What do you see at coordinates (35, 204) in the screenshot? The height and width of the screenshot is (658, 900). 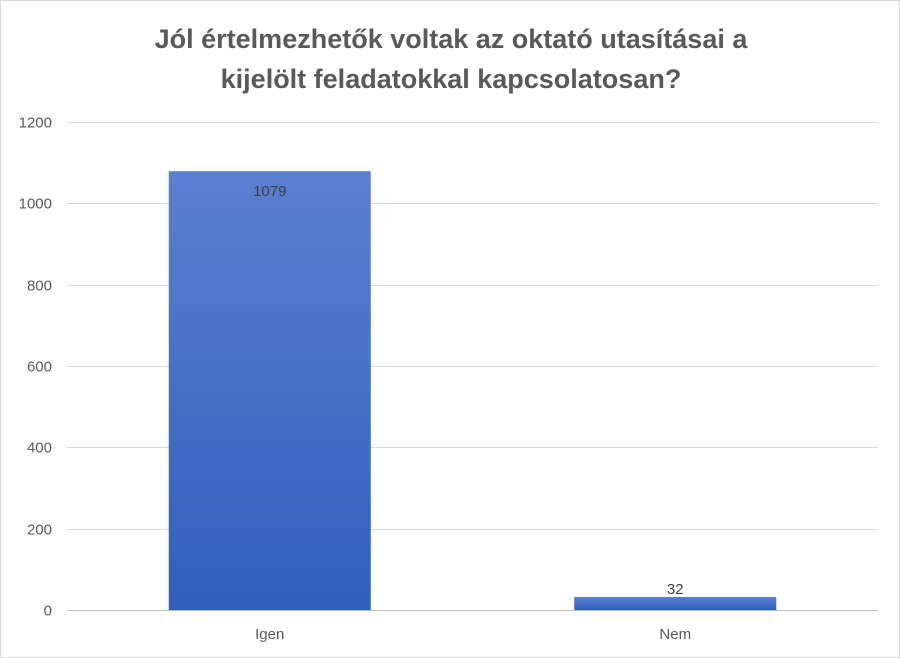 I see `y-tick-label: 1000` at bounding box center [35, 204].